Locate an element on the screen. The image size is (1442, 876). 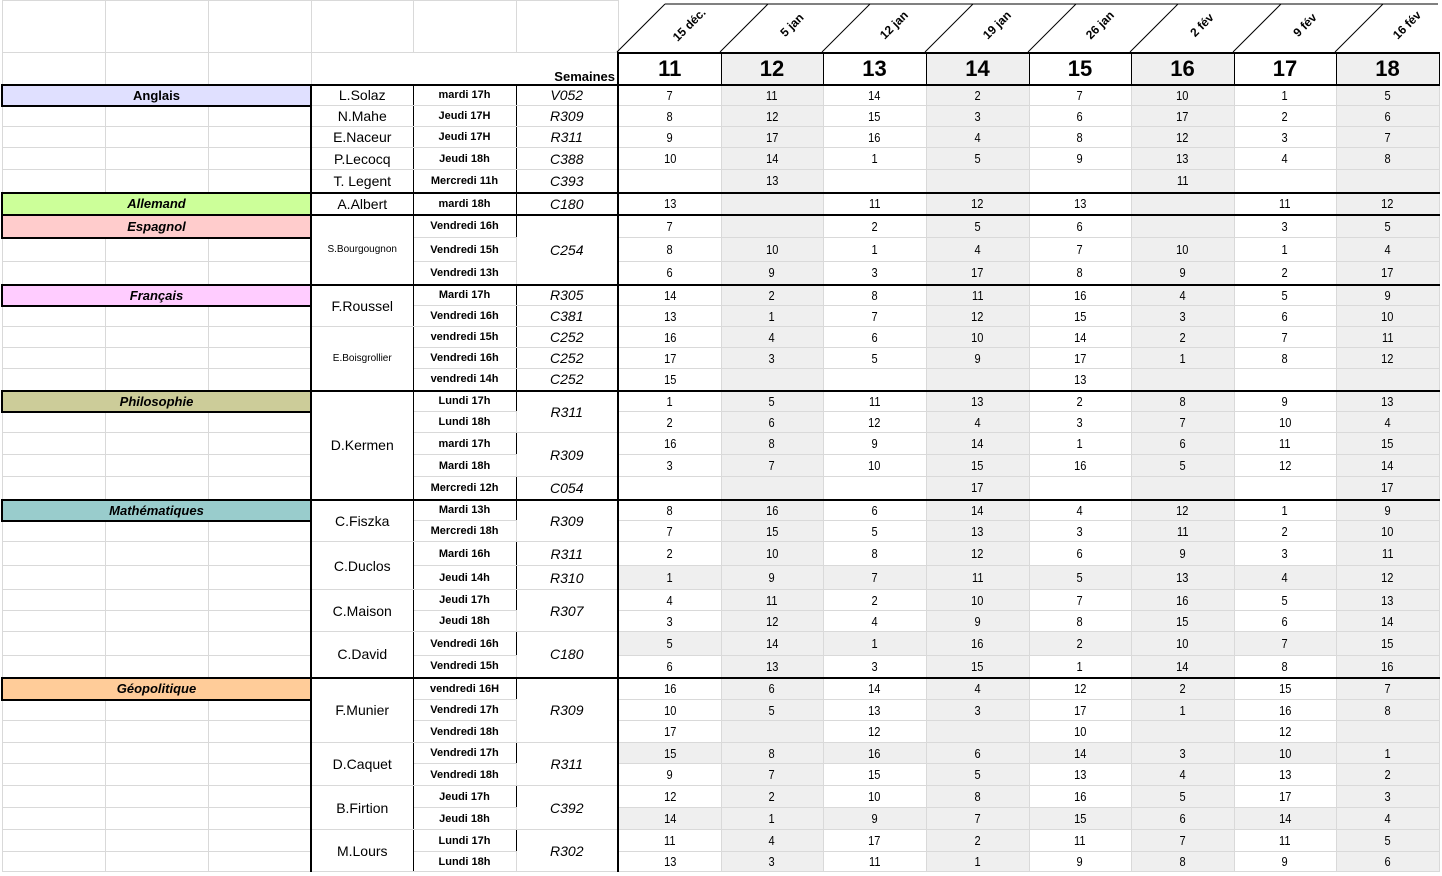
class-time: Vendredi 17h is located at coordinates (464, 710).